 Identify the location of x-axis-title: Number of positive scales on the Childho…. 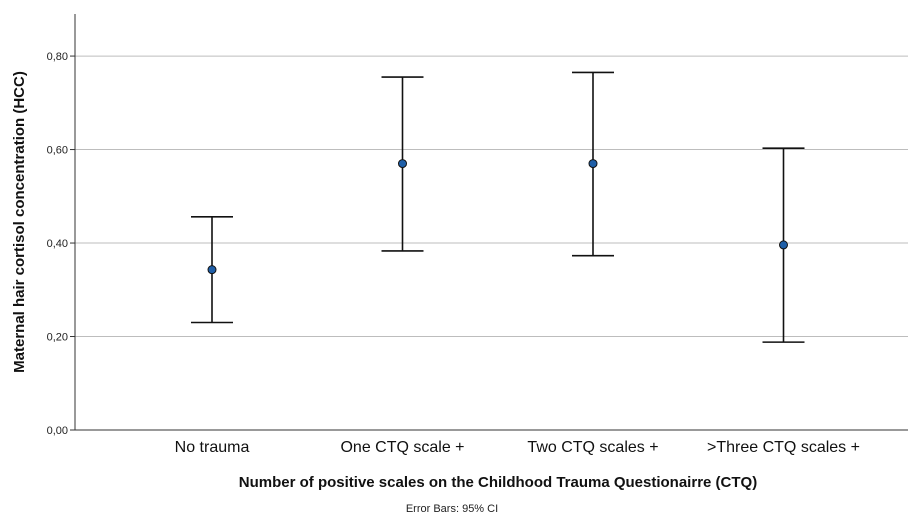
(498, 482).